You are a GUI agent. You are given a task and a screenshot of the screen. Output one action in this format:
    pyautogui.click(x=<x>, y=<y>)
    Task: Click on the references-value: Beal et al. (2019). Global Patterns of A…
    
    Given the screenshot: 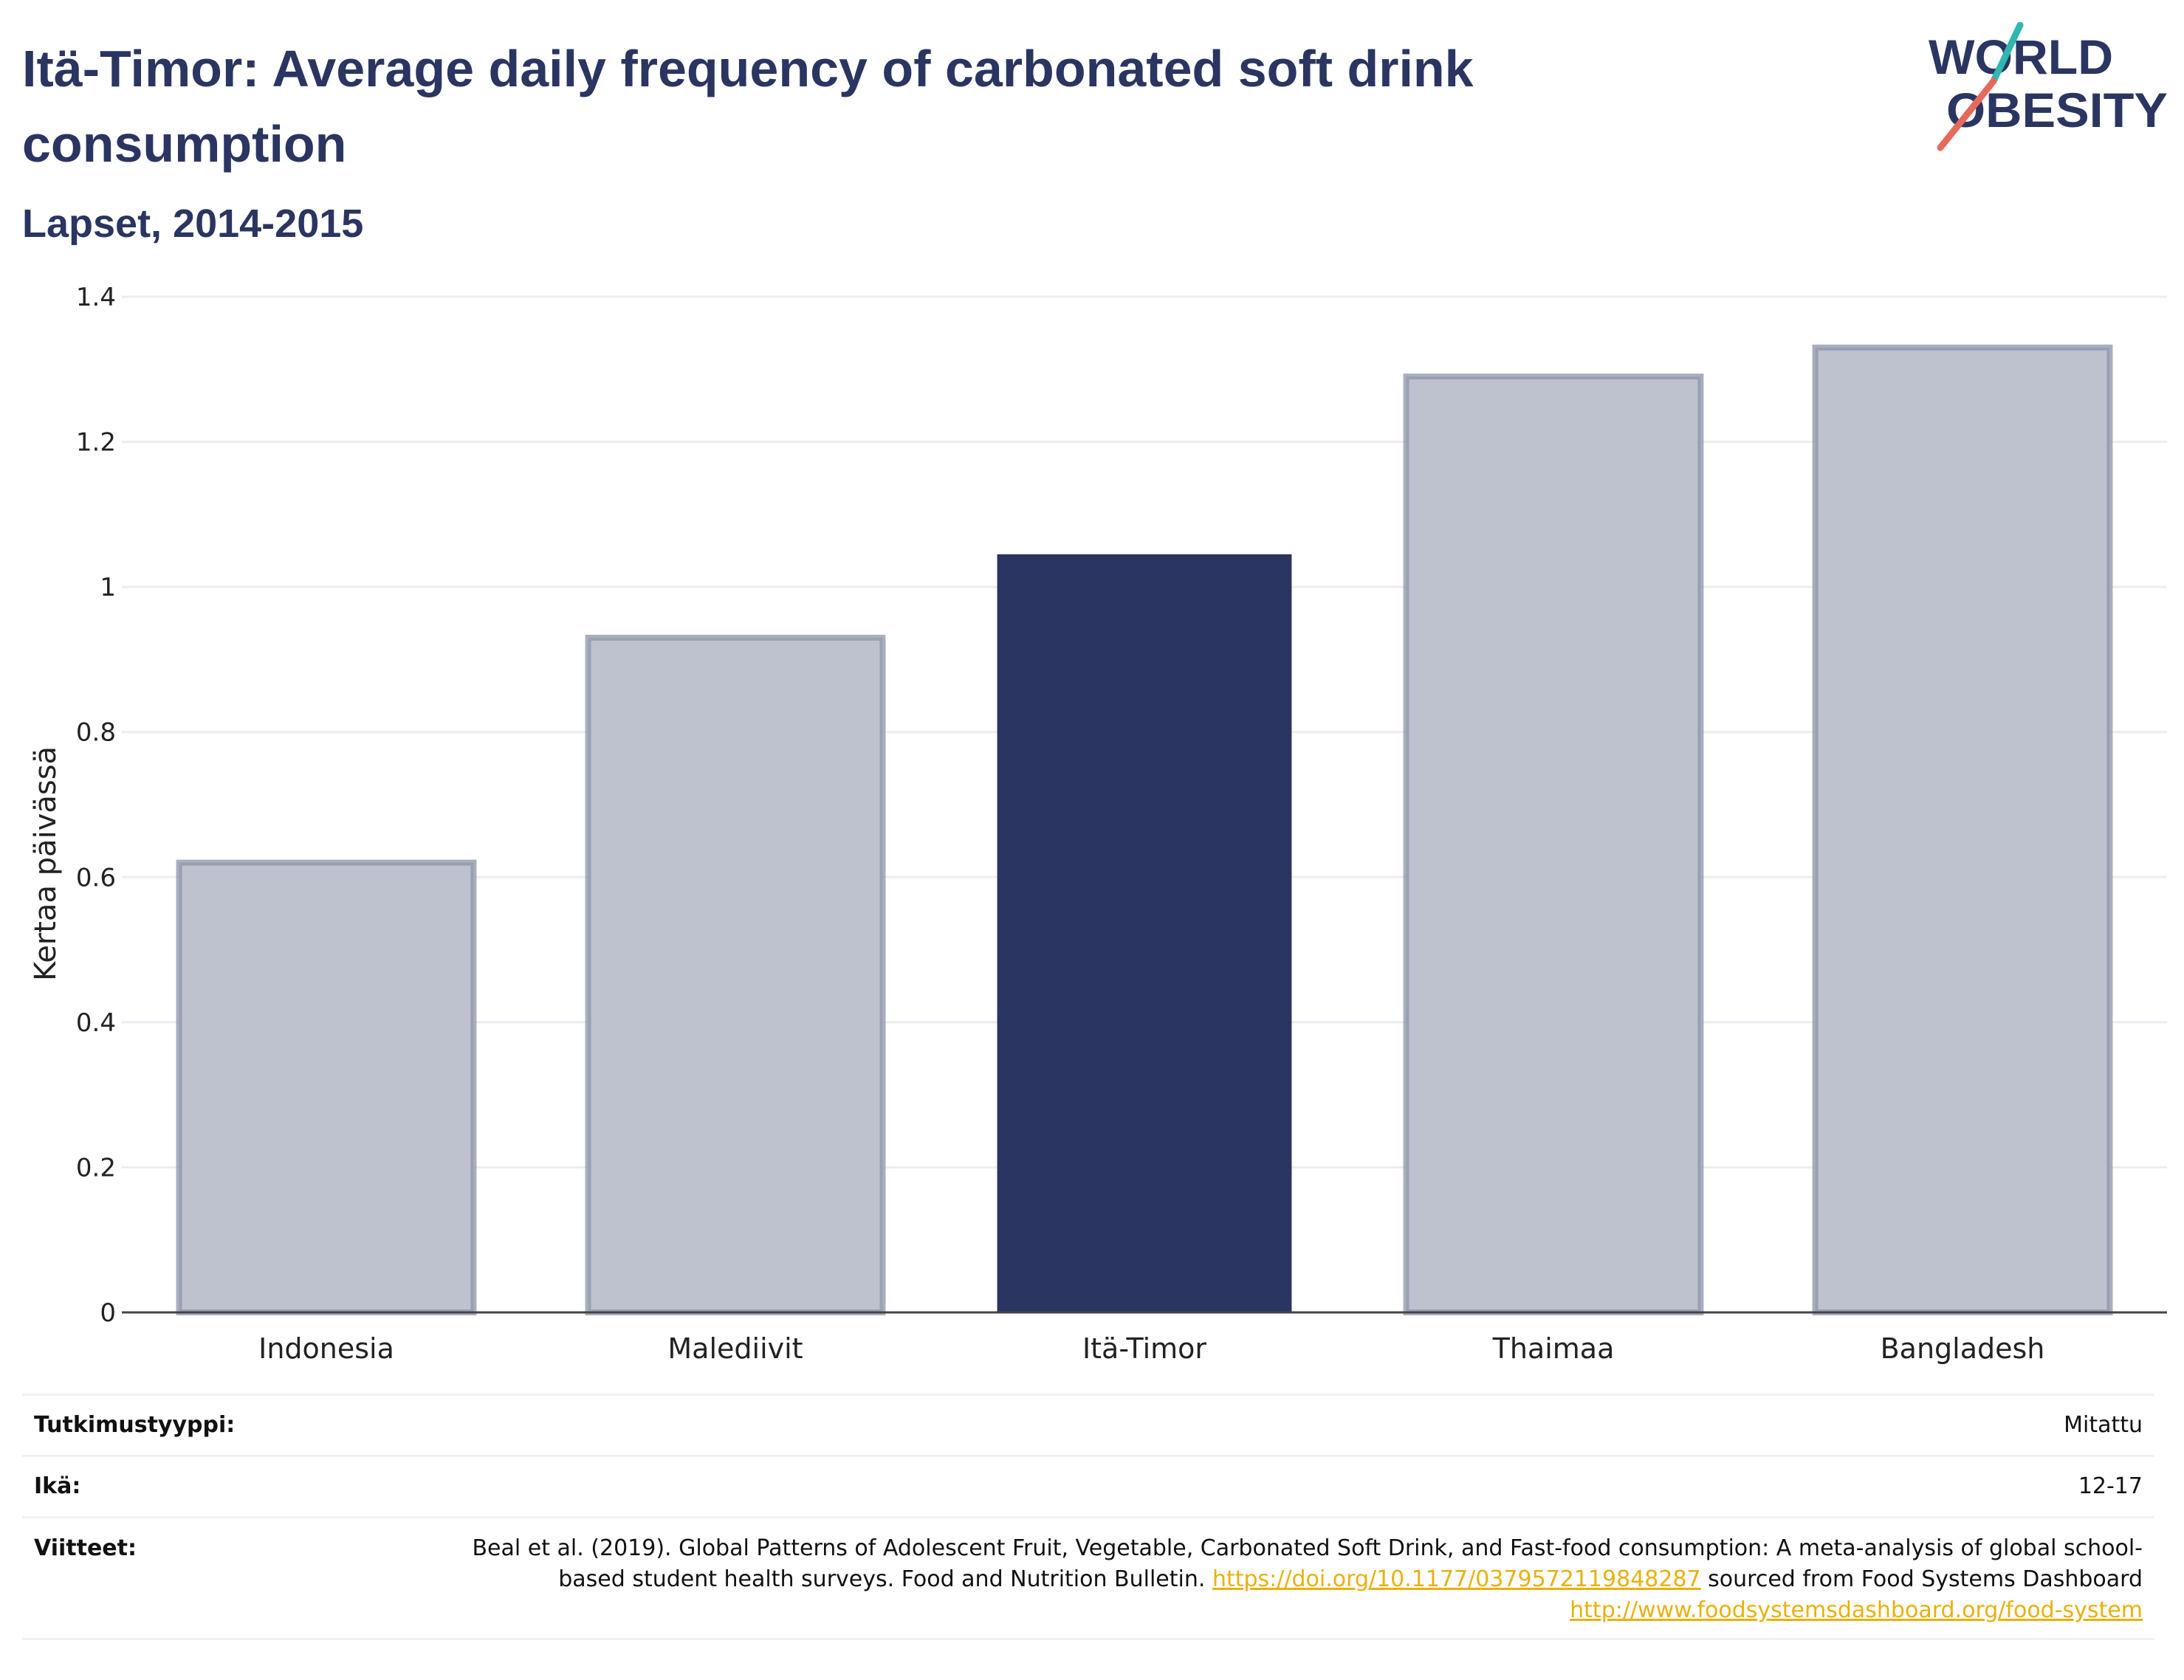 What is the action you would take?
    pyautogui.click(x=1285, y=1578)
    